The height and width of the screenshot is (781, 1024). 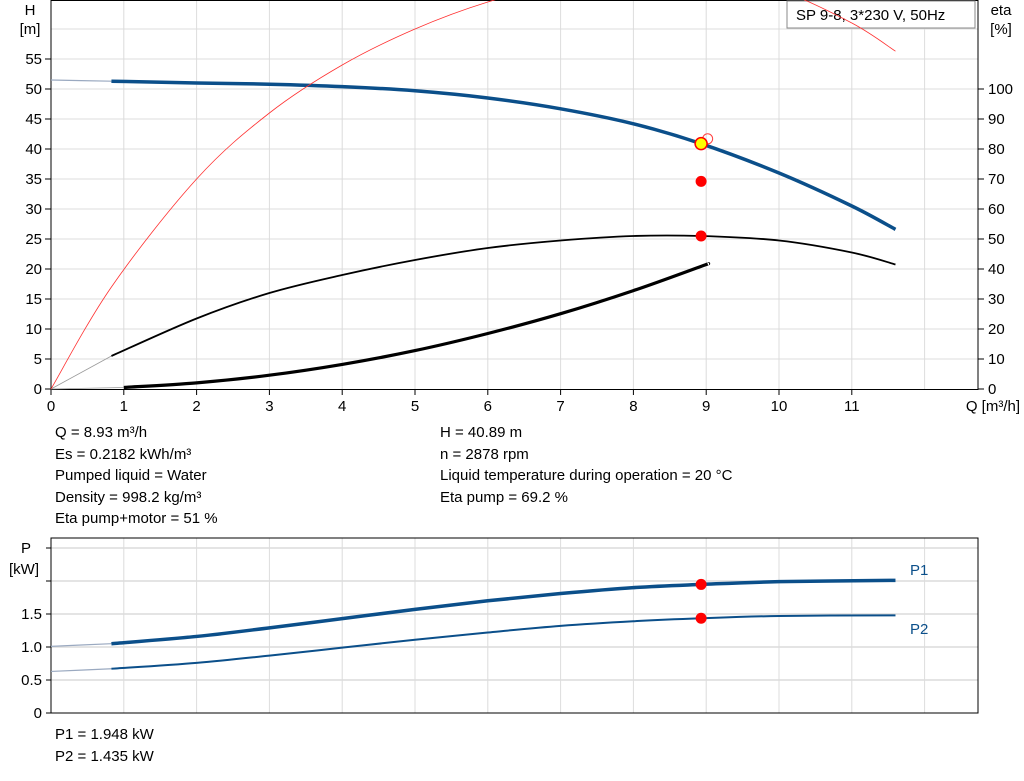 I want to click on x-tick-label: 10, so click(x=779, y=406).